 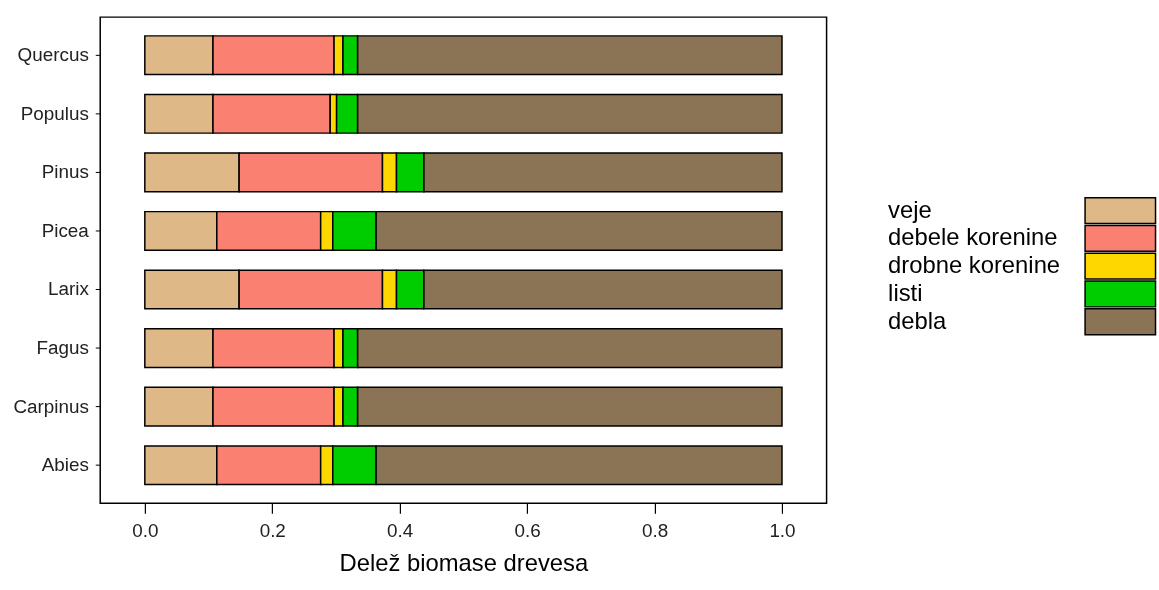 I want to click on y-tick-label: Fagus, so click(x=62, y=348).